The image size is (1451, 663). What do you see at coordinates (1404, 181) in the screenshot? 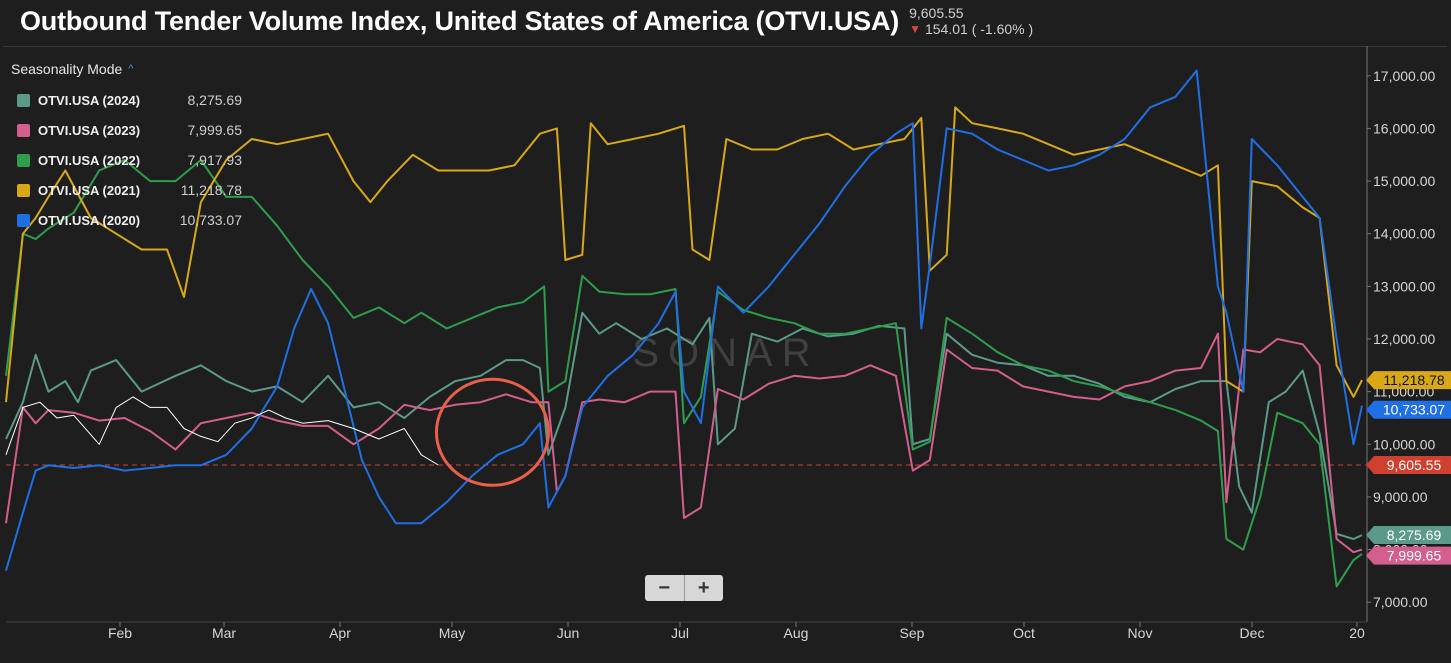
I see `y-tick-label: 15,000.00` at bounding box center [1404, 181].